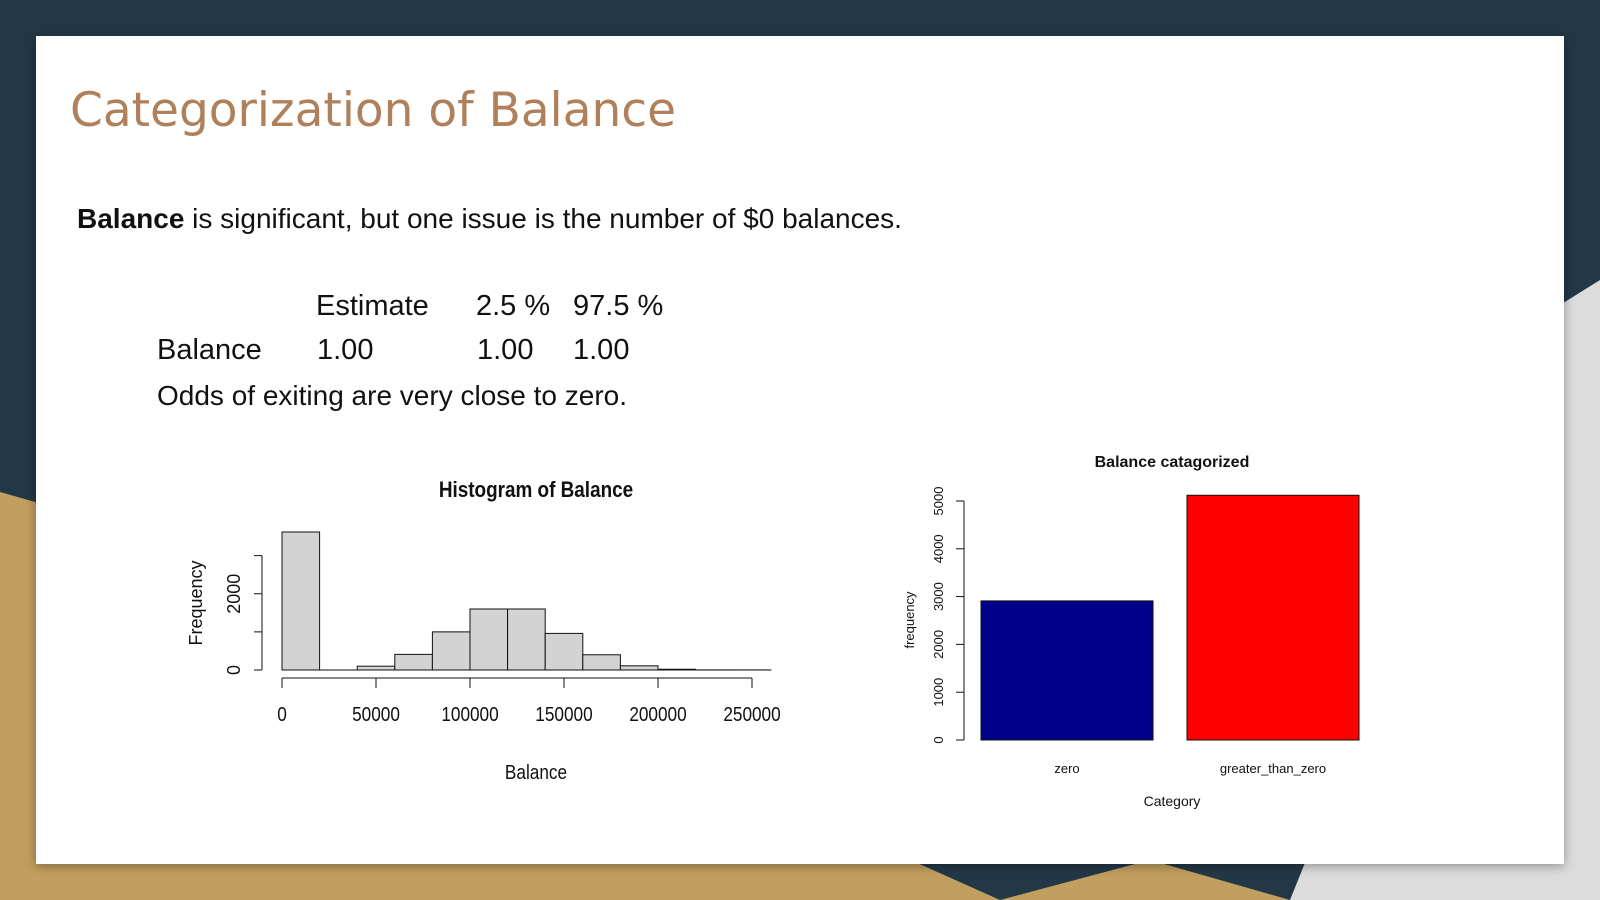 This screenshot has width=1600, height=900. I want to click on table-row-label: Balance, so click(209, 350).